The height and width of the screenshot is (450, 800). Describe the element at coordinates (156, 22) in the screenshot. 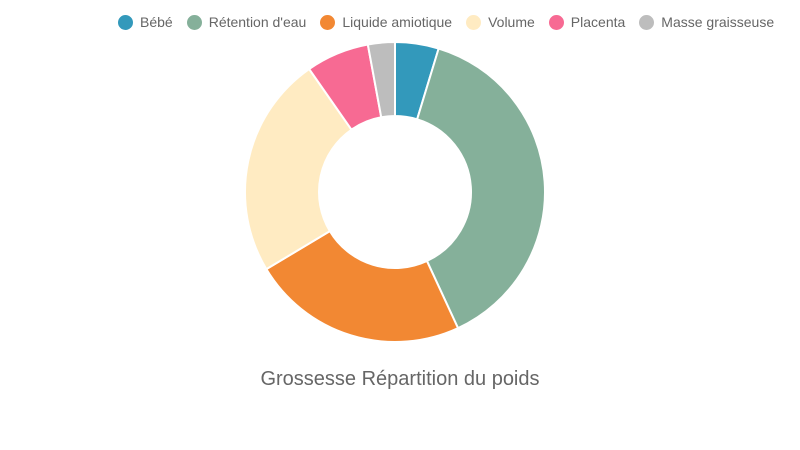

I see `legend-label: Bébé` at that location.